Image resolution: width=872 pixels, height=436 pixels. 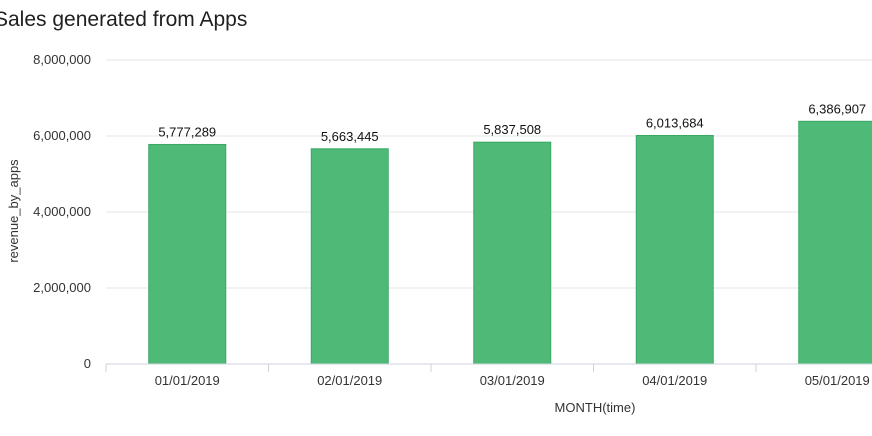 What do you see at coordinates (837, 108) in the screenshot?
I see `bar-value-label: 6,386,907` at bounding box center [837, 108].